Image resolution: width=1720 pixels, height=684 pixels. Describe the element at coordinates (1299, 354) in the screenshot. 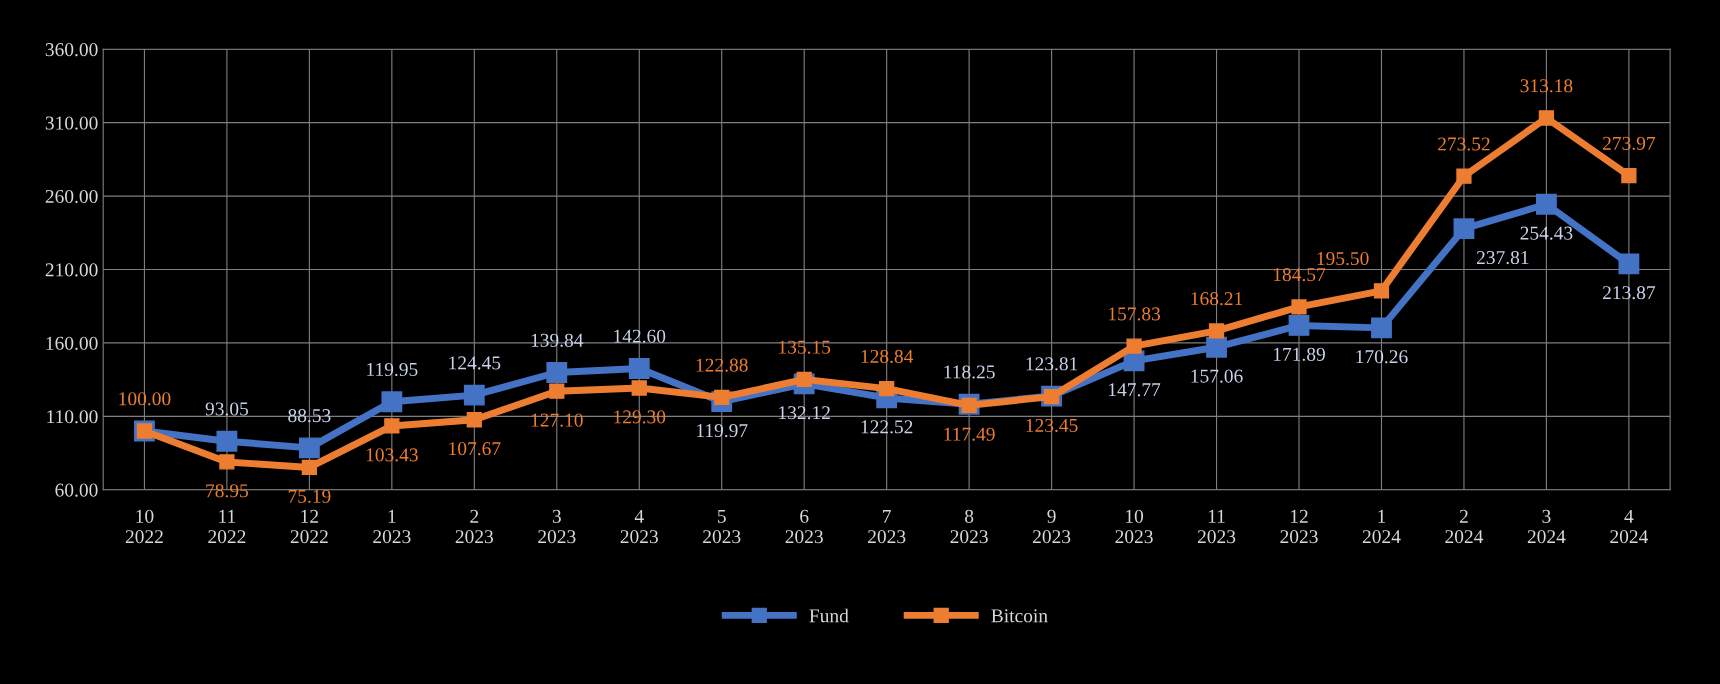

I see `data-label: 171.89` at that location.